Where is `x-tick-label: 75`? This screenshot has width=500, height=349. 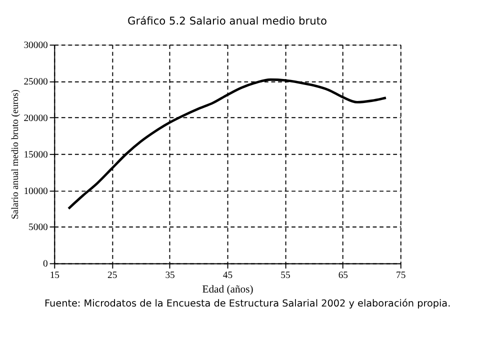 x-tick-label: 75 is located at coordinates (401, 276).